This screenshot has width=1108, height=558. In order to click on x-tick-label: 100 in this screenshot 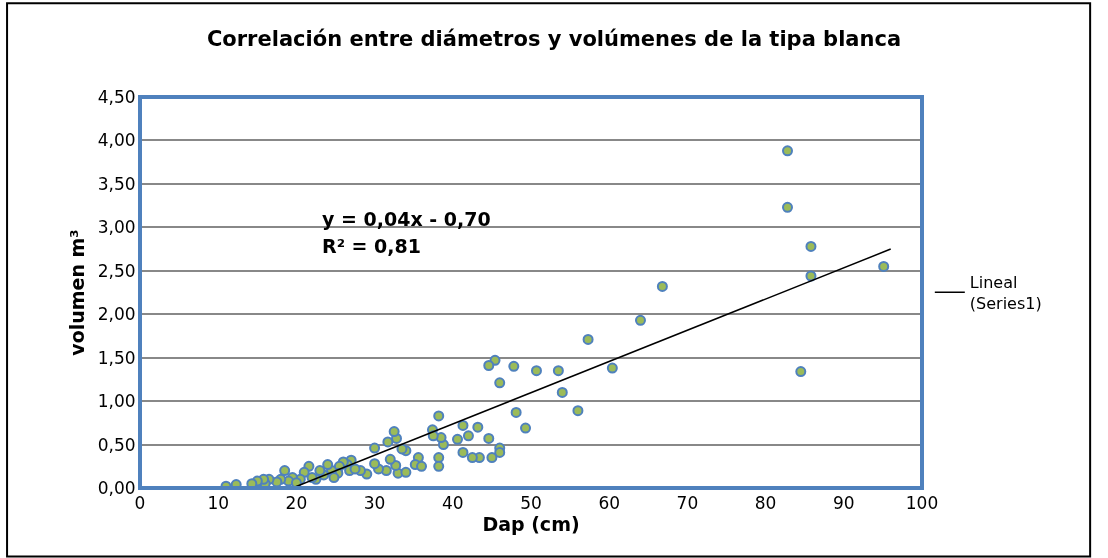, I will do `click(922, 503)`.